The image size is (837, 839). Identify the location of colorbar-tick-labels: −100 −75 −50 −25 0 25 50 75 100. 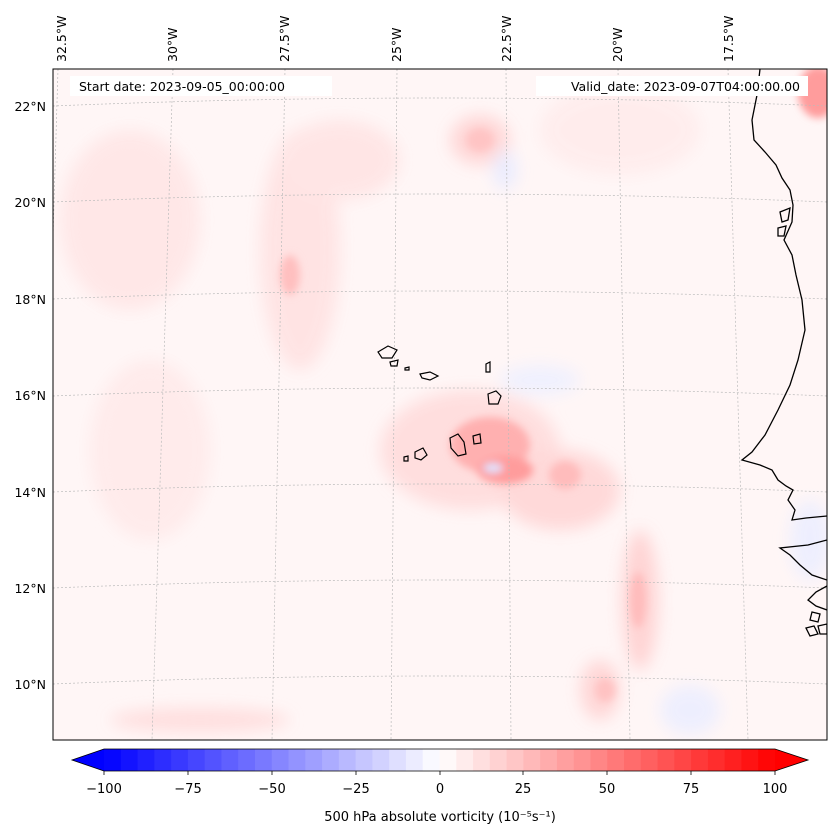
(436, 789).